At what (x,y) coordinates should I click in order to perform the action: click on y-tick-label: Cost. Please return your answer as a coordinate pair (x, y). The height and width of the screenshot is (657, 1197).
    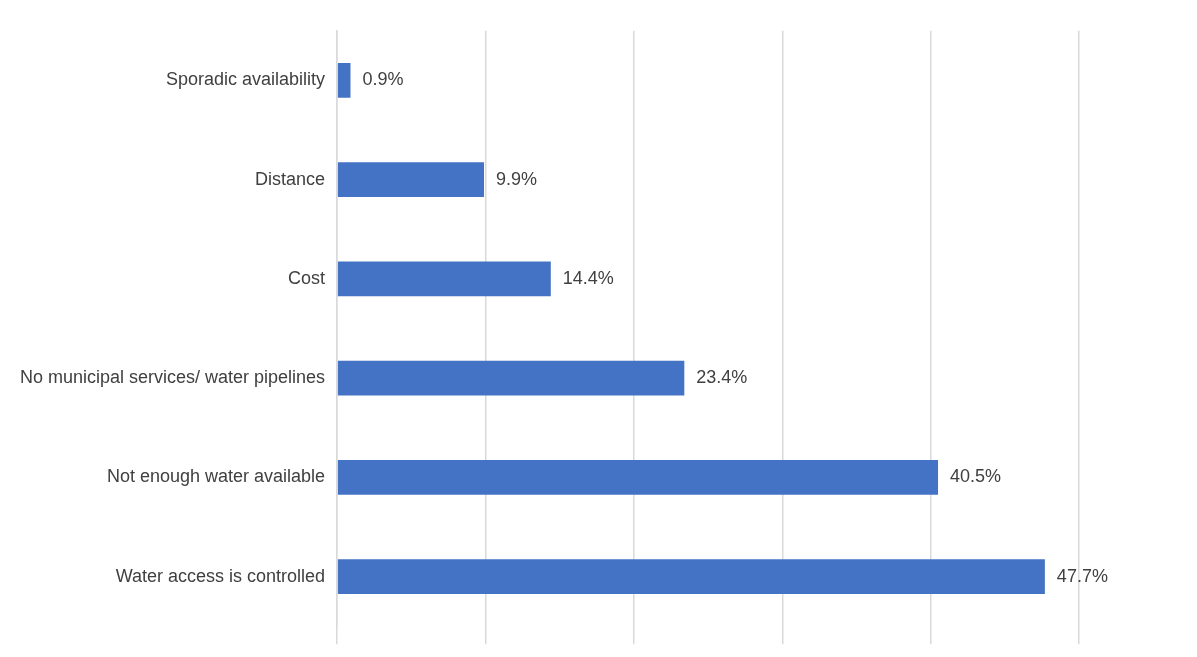
    Looking at the image, I should click on (307, 277).